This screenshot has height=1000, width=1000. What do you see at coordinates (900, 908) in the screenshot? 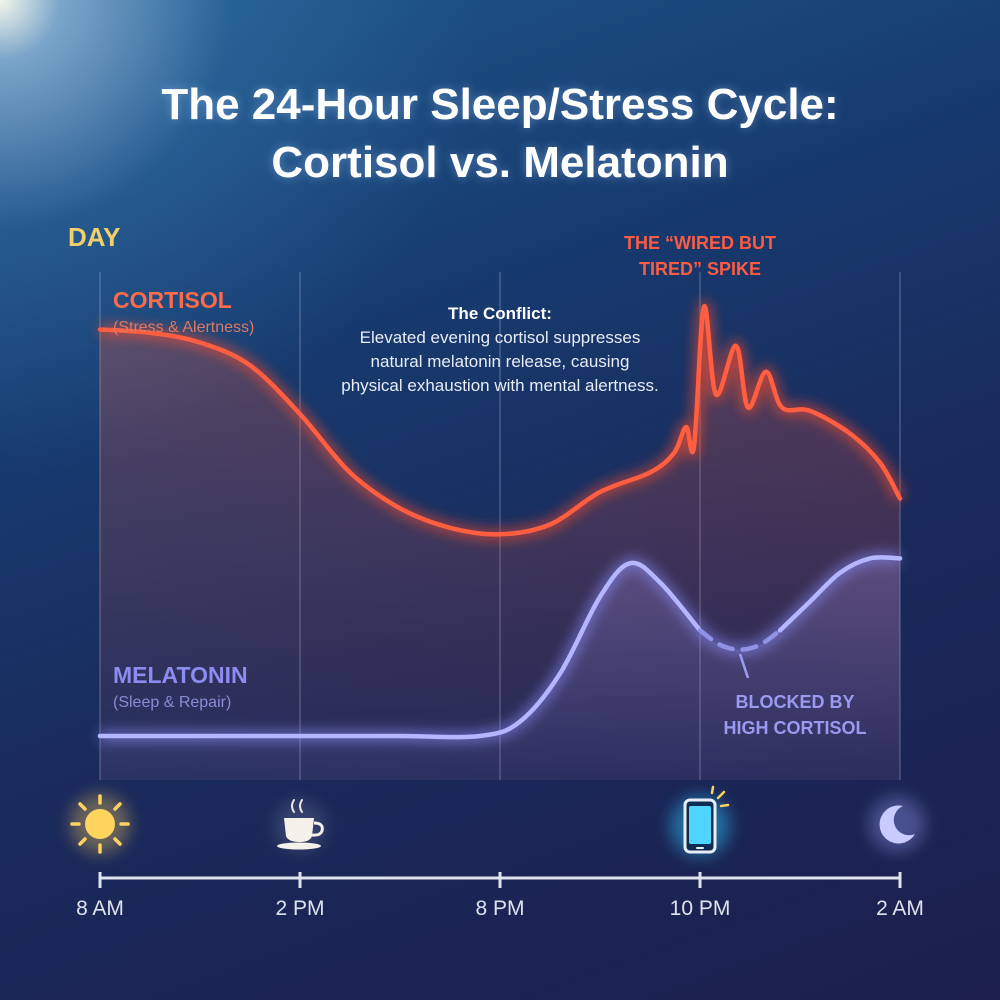
I see `x-tick-label: 2 AM` at bounding box center [900, 908].